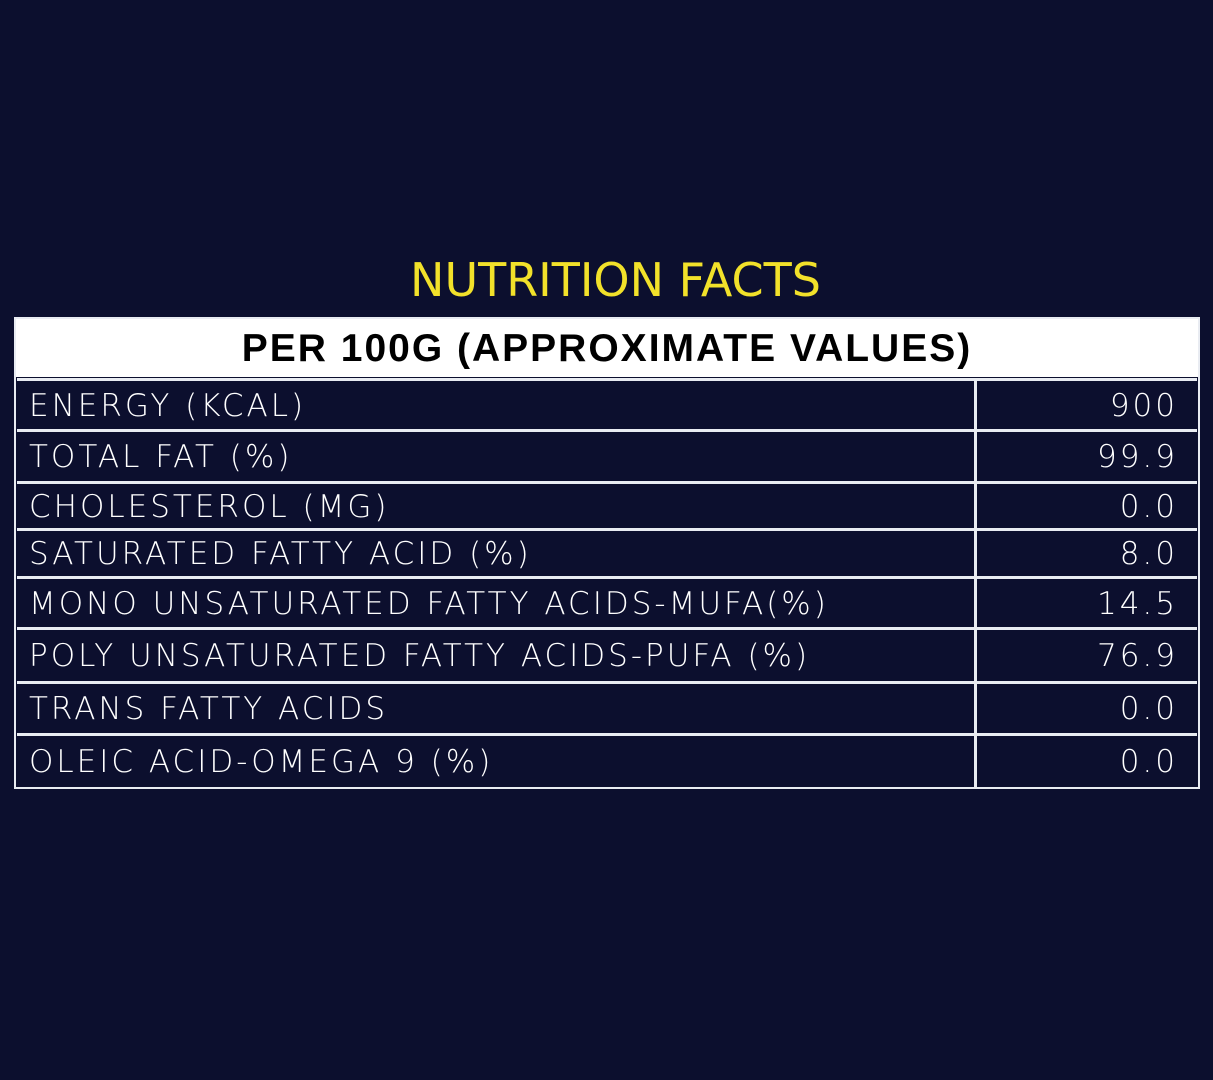 The width and height of the screenshot is (1213, 1080). Describe the element at coordinates (209, 709) in the screenshot. I see `row-label: TRANS FATTY ACIDS` at that location.